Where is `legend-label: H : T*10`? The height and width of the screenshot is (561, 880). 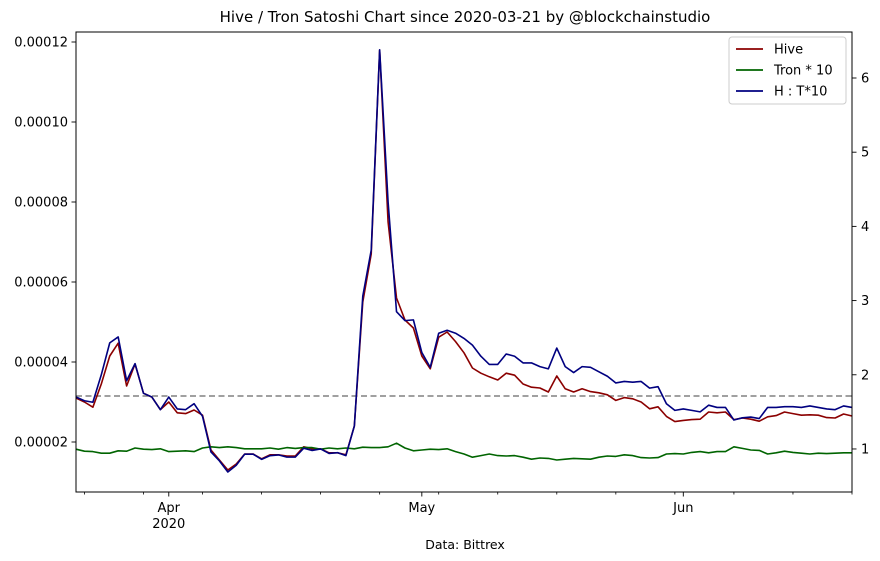
legend-label: H : T*10 is located at coordinates (800, 92).